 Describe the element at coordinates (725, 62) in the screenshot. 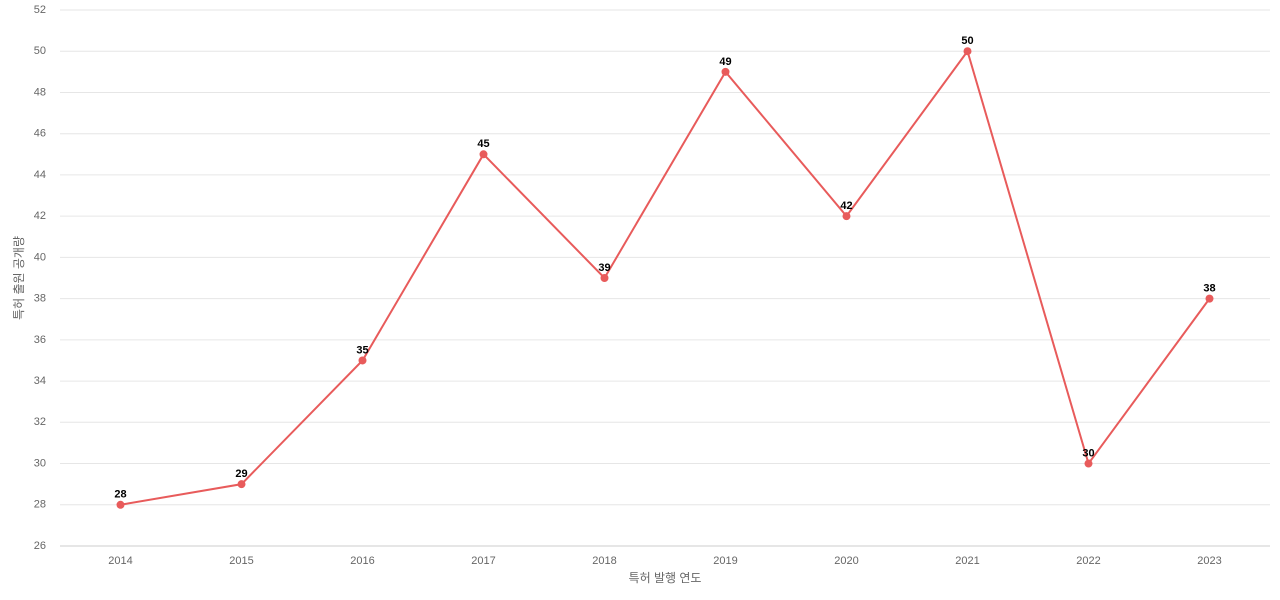

I see `value-label: 49` at that location.